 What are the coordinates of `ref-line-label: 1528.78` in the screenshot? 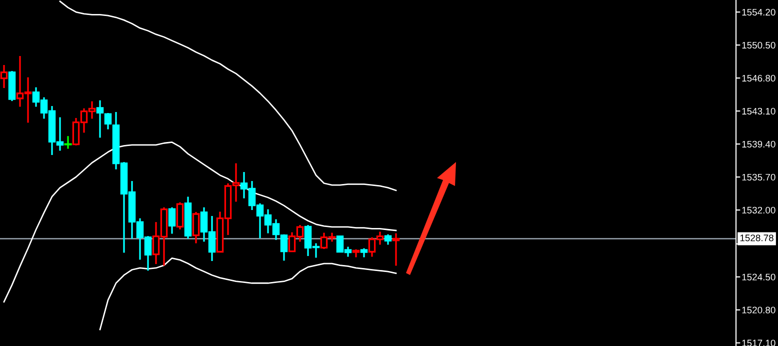 It's located at (757, 238).